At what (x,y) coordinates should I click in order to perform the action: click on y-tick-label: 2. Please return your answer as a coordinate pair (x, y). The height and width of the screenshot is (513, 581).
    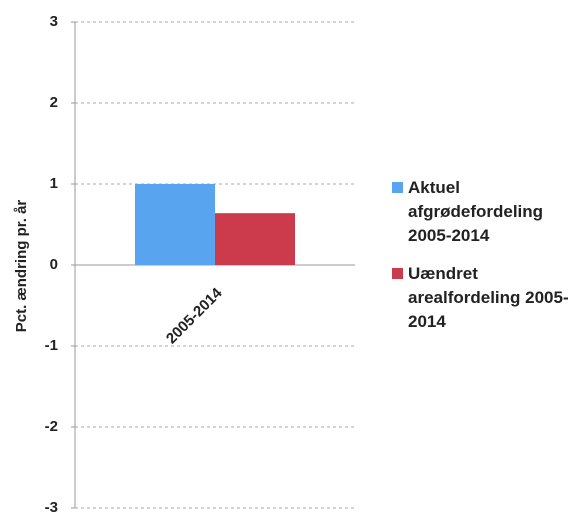
    Looking at the image, I should click on (54, 102).